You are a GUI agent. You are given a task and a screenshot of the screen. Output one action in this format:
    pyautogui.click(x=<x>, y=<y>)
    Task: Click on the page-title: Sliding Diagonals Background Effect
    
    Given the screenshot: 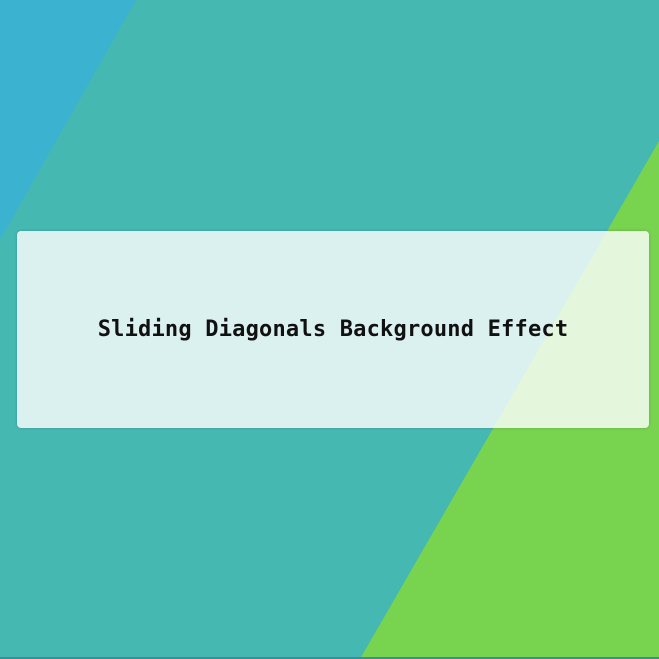 What is the action you would take?
    pyautogui.click(x=333, y=329)
    